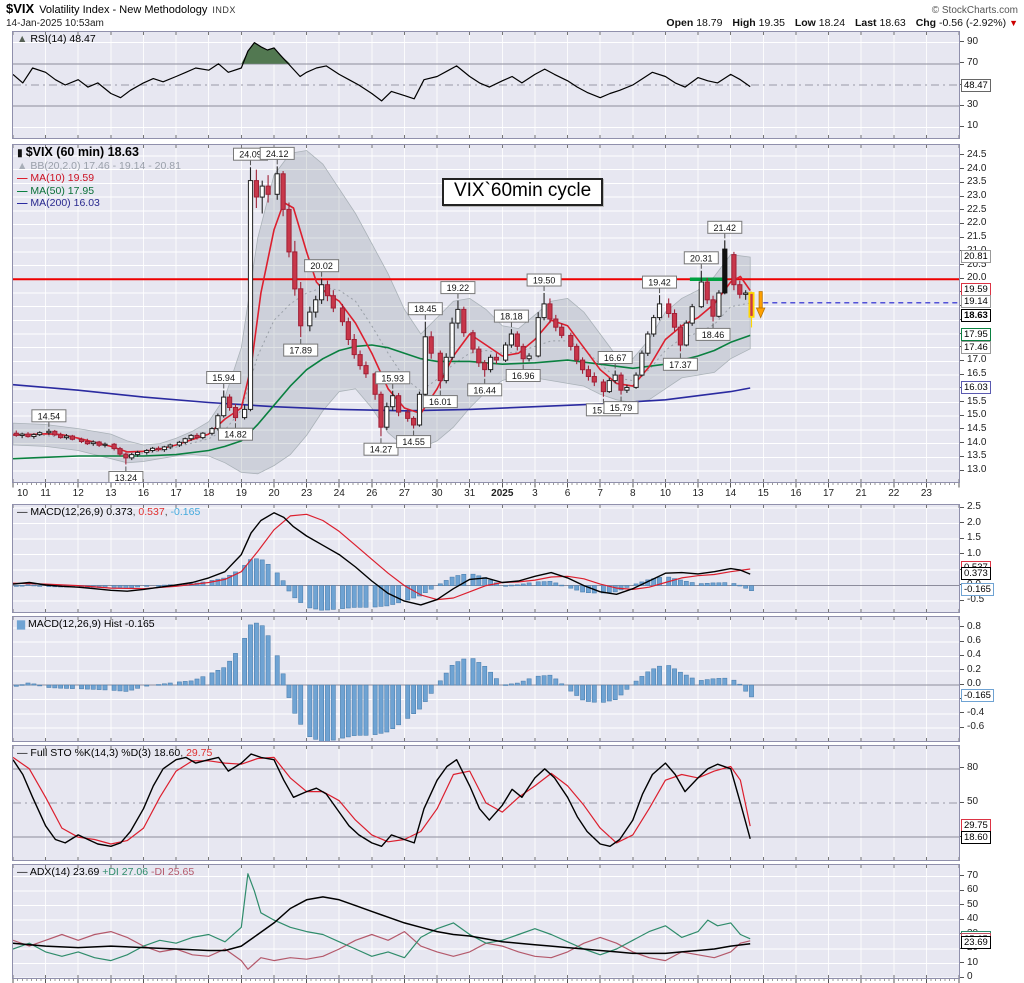 This screenshot has width=1024, height=983. I want to click on svg-text: 14.82, so click(235, 435).